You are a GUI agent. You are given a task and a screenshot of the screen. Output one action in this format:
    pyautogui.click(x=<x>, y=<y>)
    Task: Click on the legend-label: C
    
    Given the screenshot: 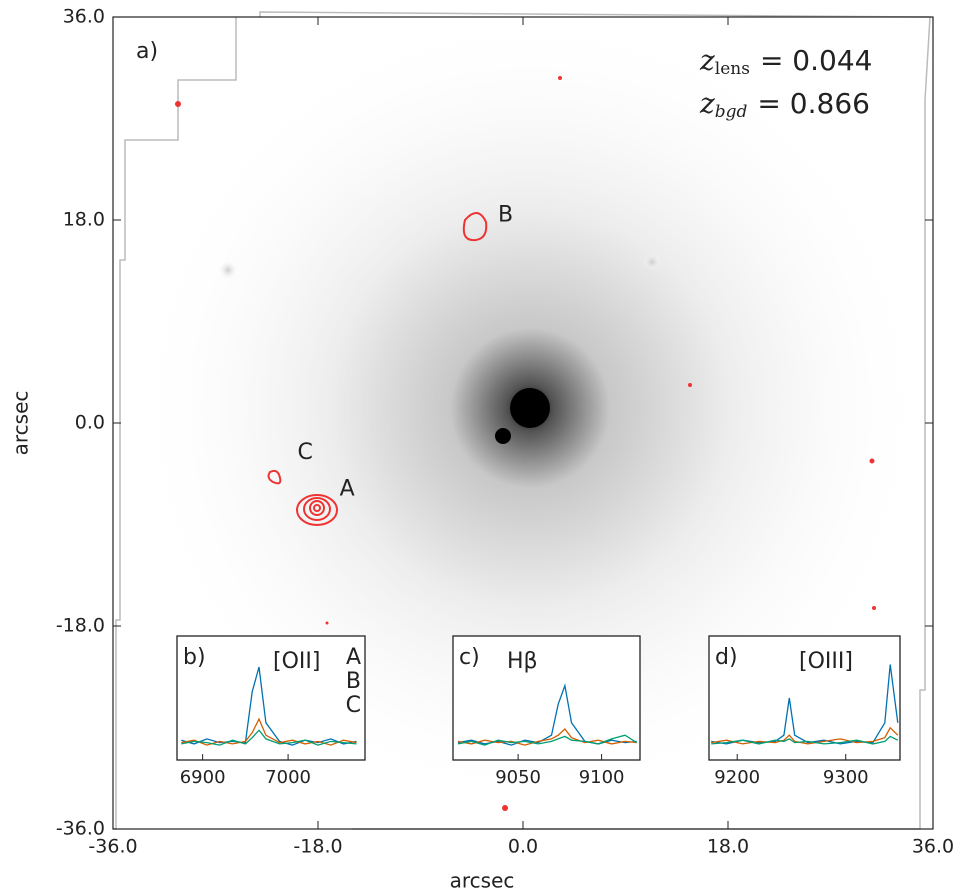 What is the action you would take?
    pyautogui.click(x=353, y=705)
    